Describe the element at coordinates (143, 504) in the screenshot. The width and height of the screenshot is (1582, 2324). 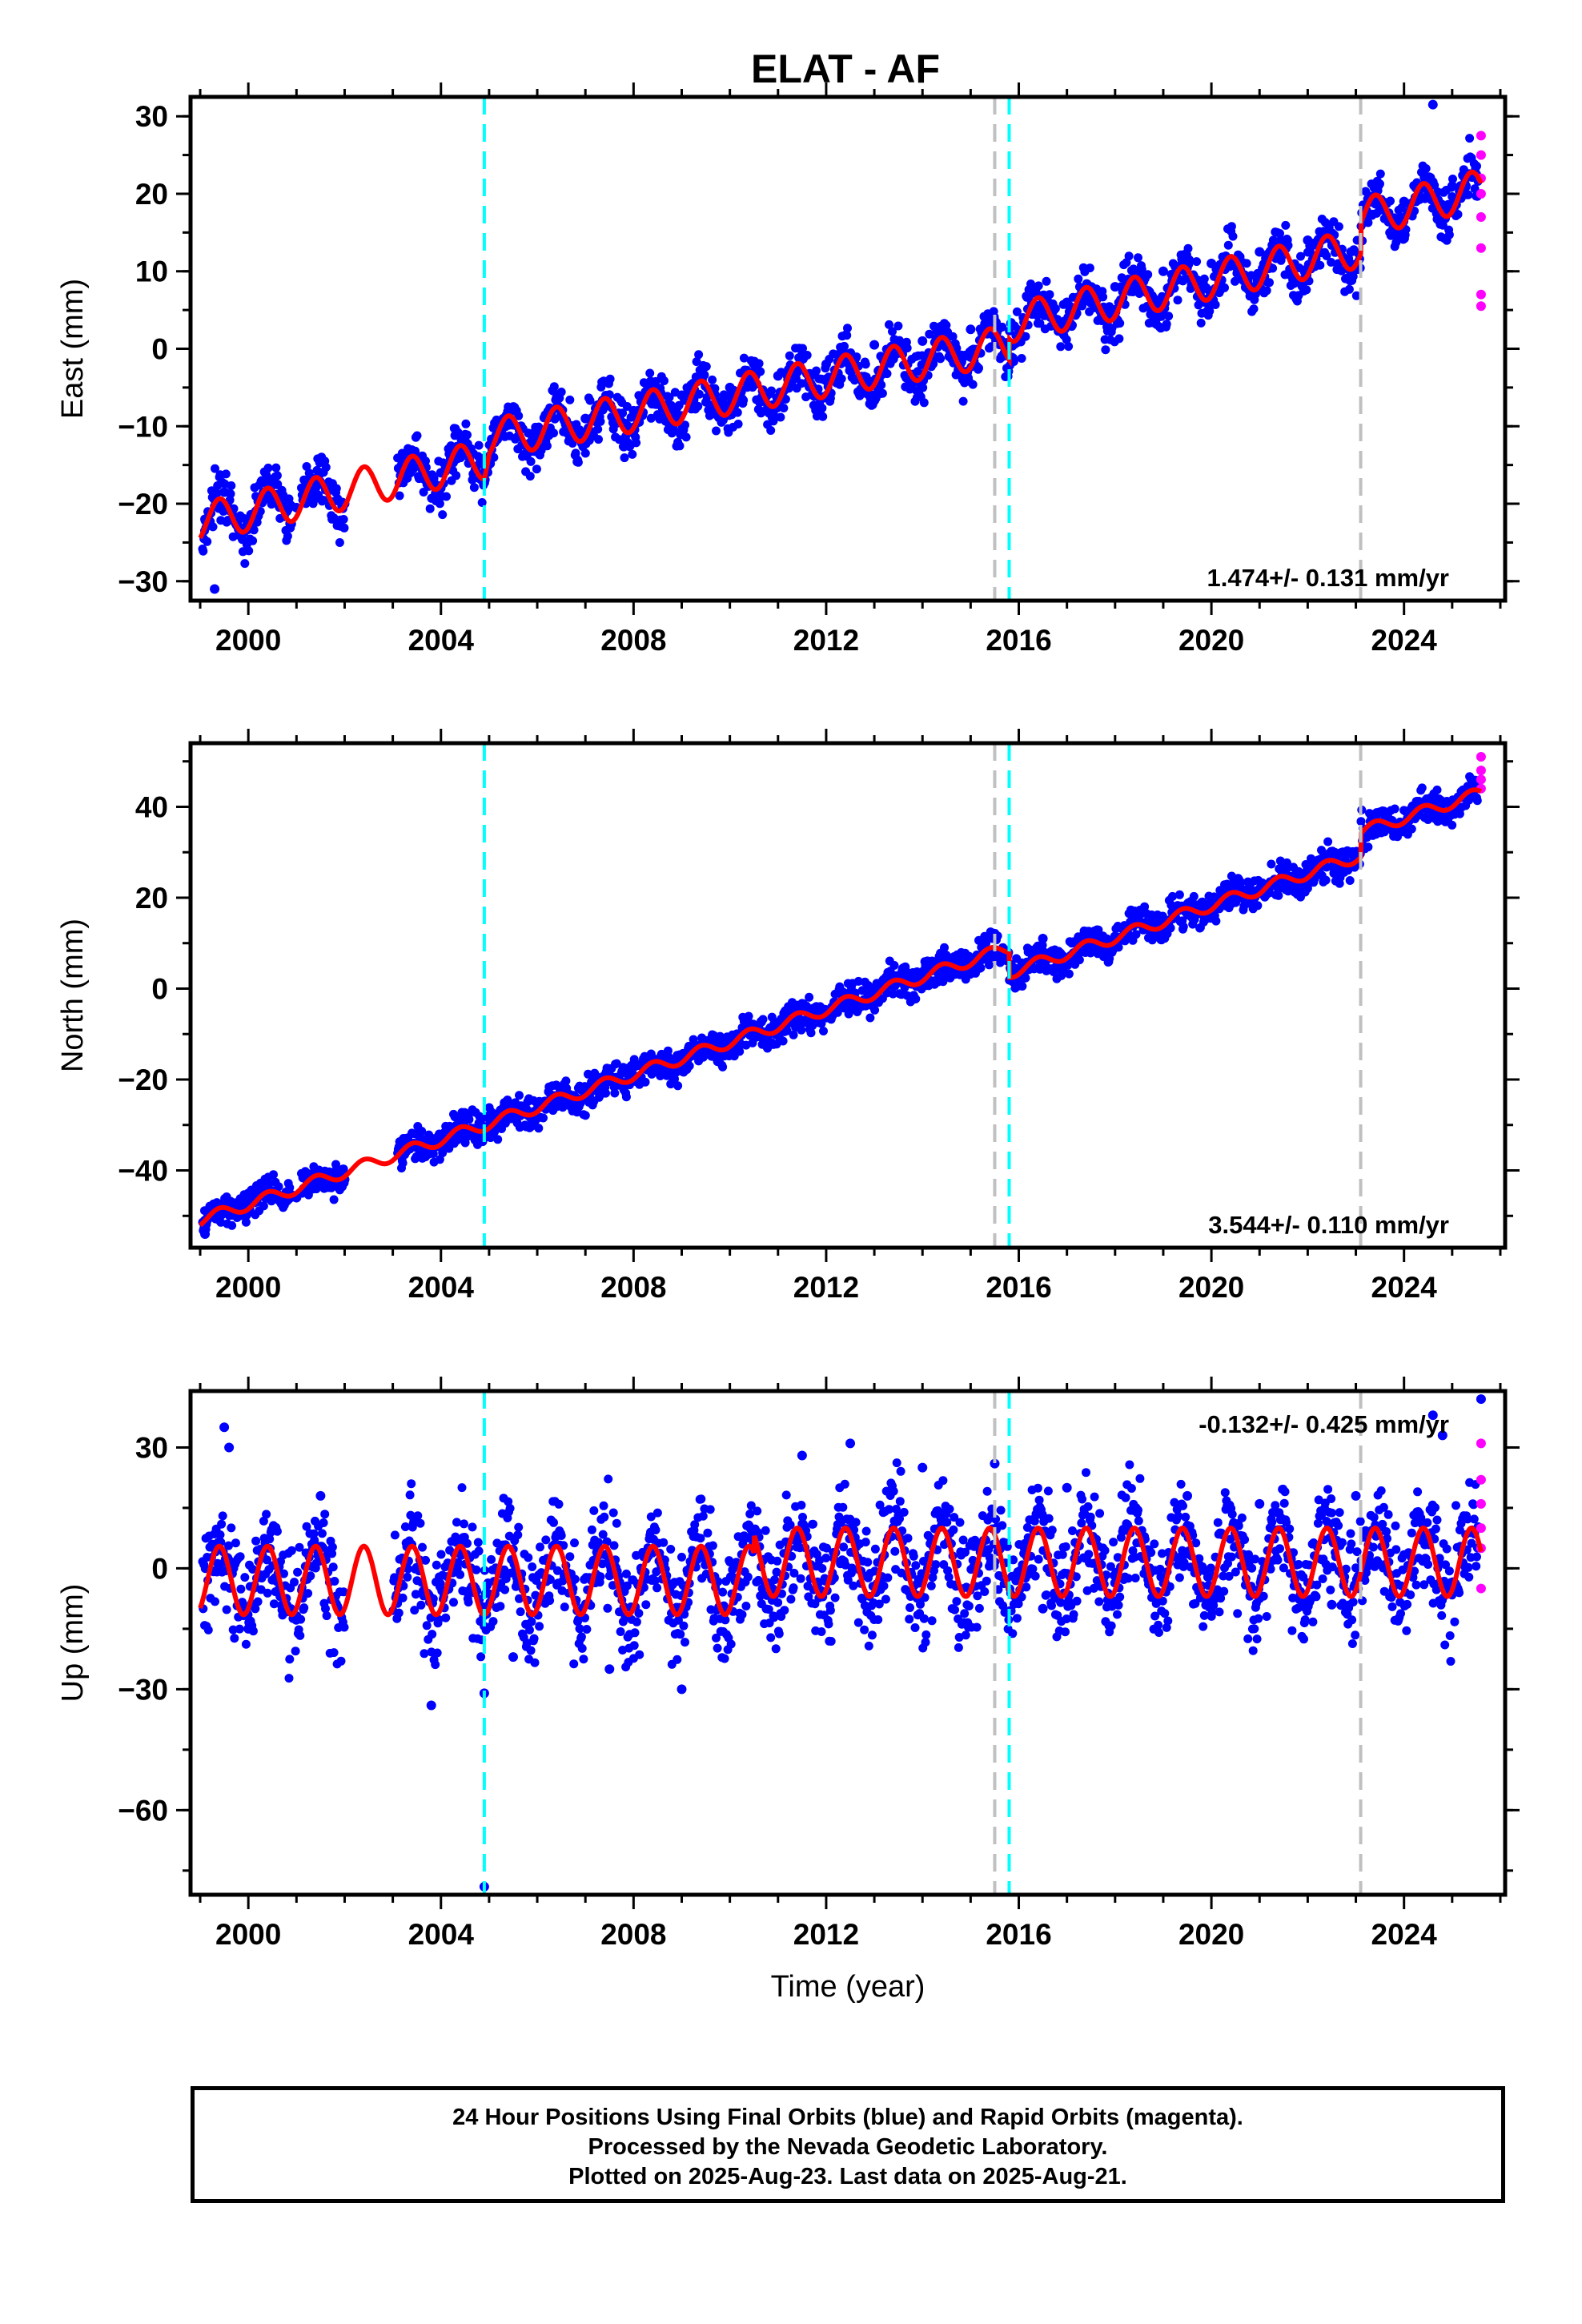
I see `y-tick-label: −20` at that location.